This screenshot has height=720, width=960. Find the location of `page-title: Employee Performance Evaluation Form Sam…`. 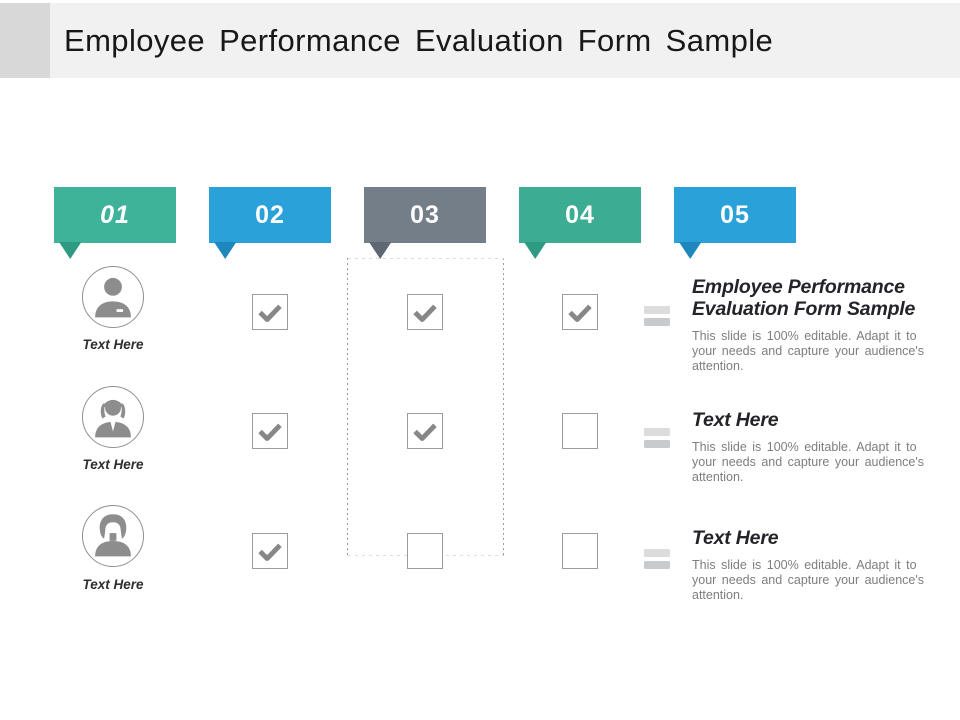

page-title: Employee Performance Evaluation Form Sam… is located at coordinates (419, 40).